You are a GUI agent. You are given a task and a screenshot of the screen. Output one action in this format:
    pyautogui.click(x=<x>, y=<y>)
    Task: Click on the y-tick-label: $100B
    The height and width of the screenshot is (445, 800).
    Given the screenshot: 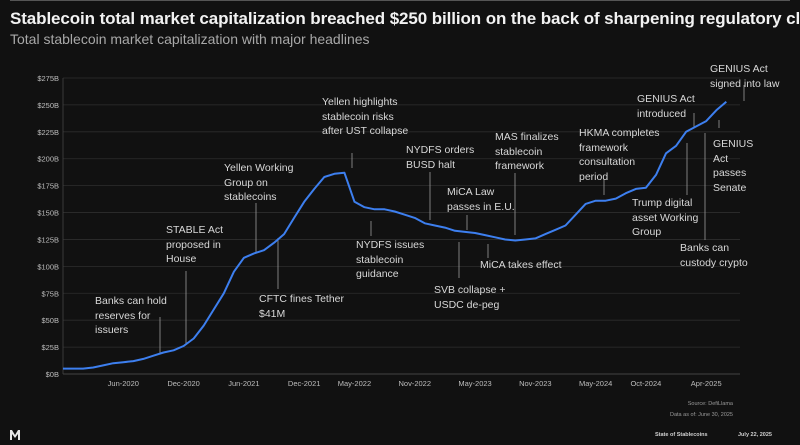 What is the action you would take?
    pyautogui.click(x=48, y=266)
    